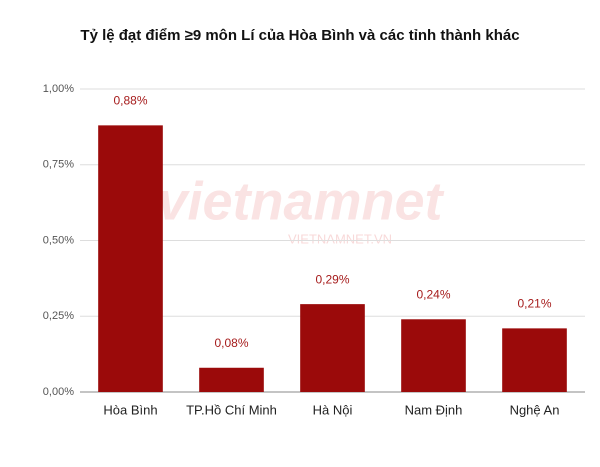  What do you see at coordinates (434, 409) in the screenshot?
I see `x-tick-label: Nam Định` at bounding box center [434, 409].